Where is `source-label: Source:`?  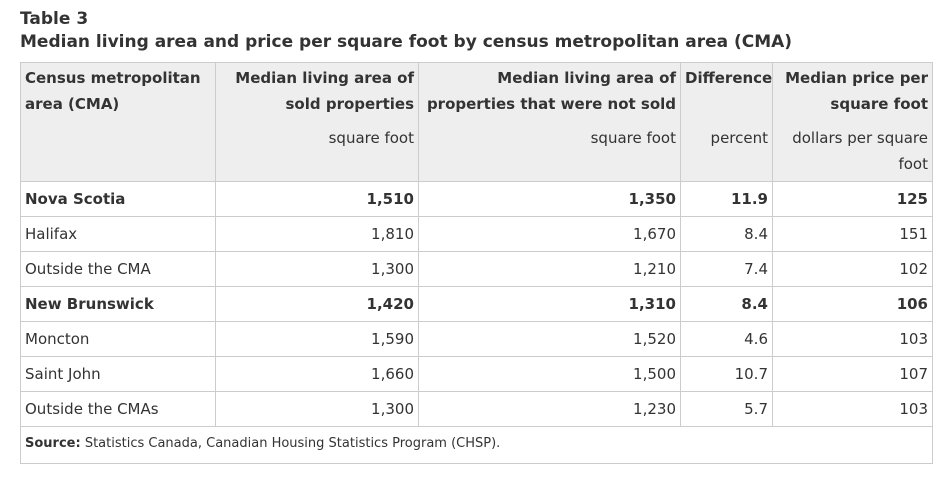 source-label: Source: is located at coordinates (53, 443).